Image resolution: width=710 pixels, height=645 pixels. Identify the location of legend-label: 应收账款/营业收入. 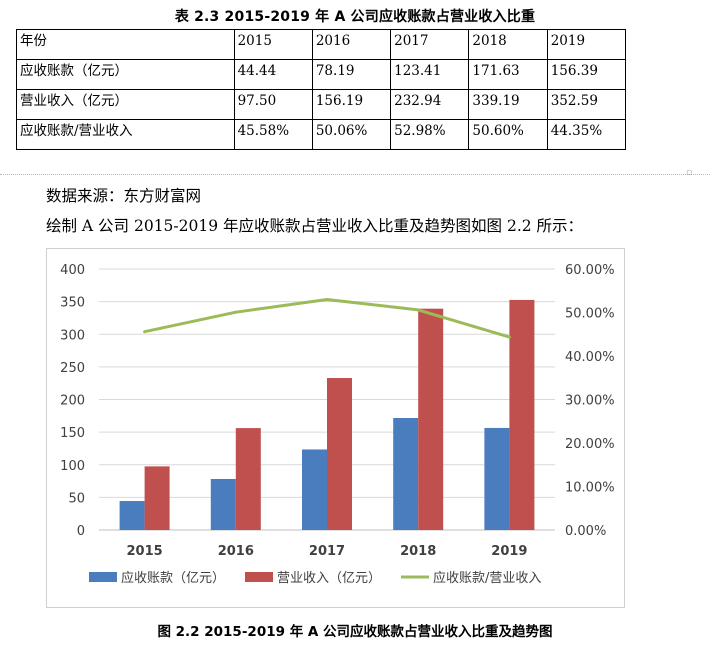
(487, 578).